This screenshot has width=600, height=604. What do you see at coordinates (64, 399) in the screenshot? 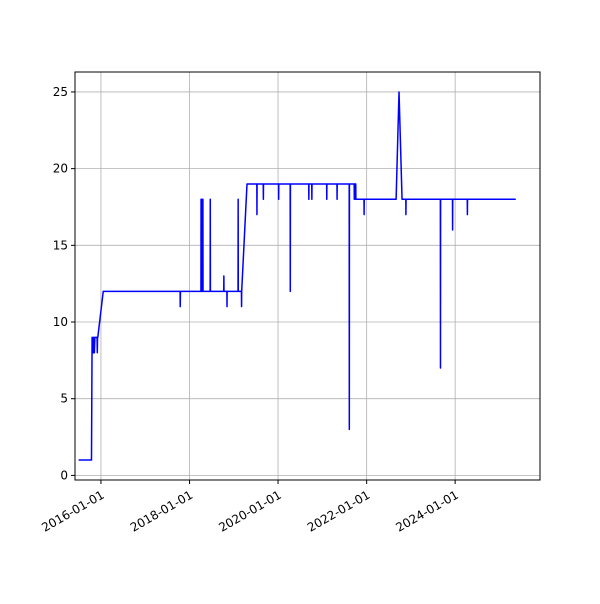
I see `y-tick-label: 5` at bounding box center [64, 399].